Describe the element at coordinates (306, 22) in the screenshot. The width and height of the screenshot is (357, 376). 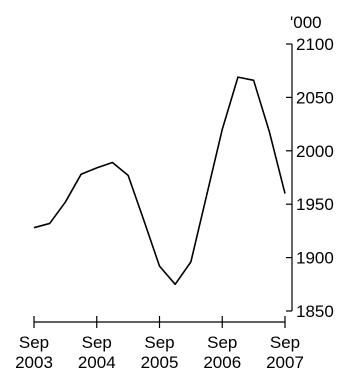
I see `y-unit-label: '000` at that location.